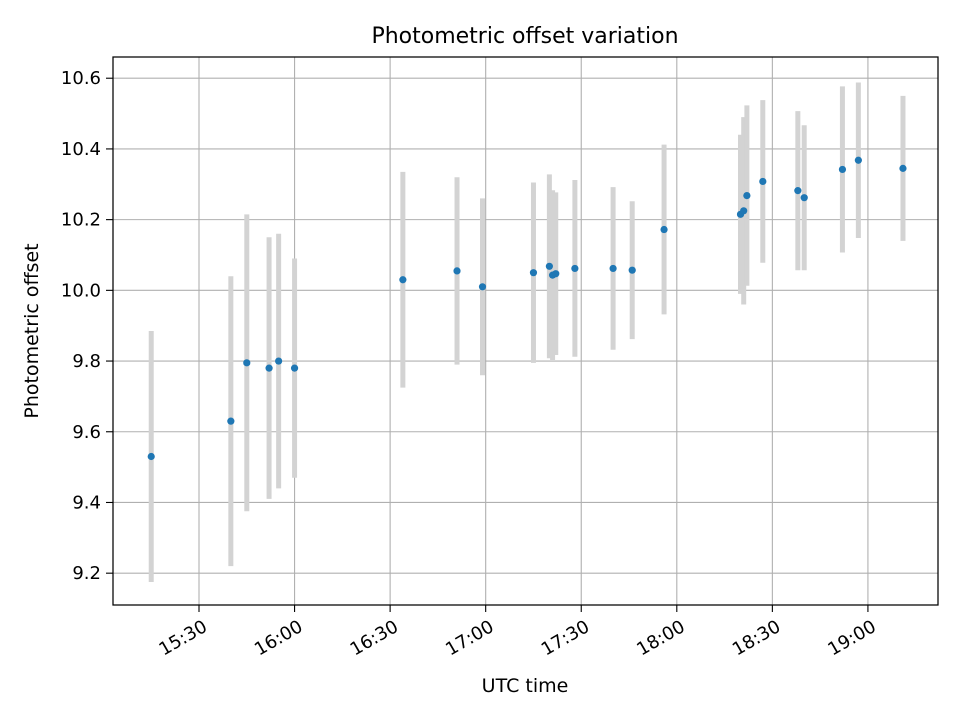 The image size is (960, 720). What do you see at coordinates (278, 638) in the screenshot?
I see `x-tick-label: 16:00` at bounding box center [278, 638].